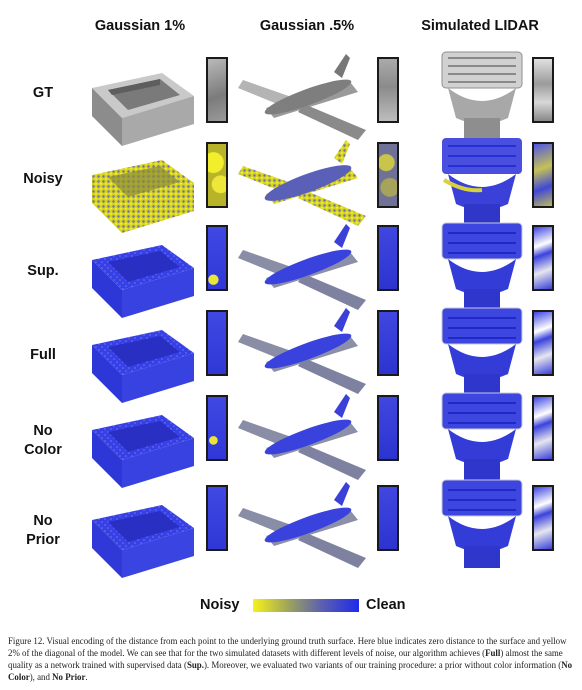  Describe the element at coordinates (482, 266) in the screenshot. I see `sup-lidar-image` at that location.